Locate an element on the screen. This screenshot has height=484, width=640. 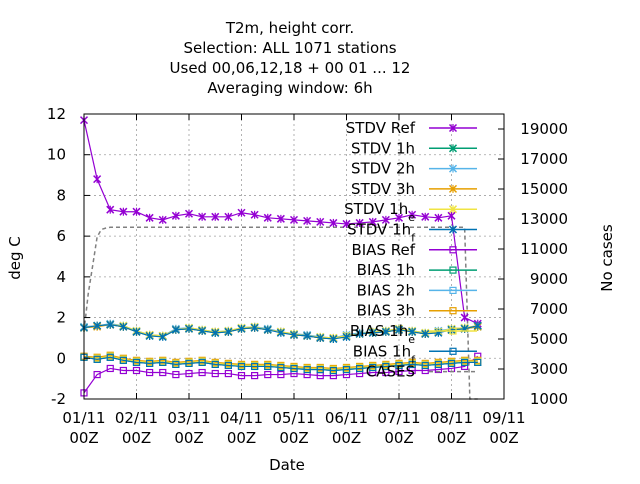
y-tick-label: 8 is located at coordinates (61, 195).